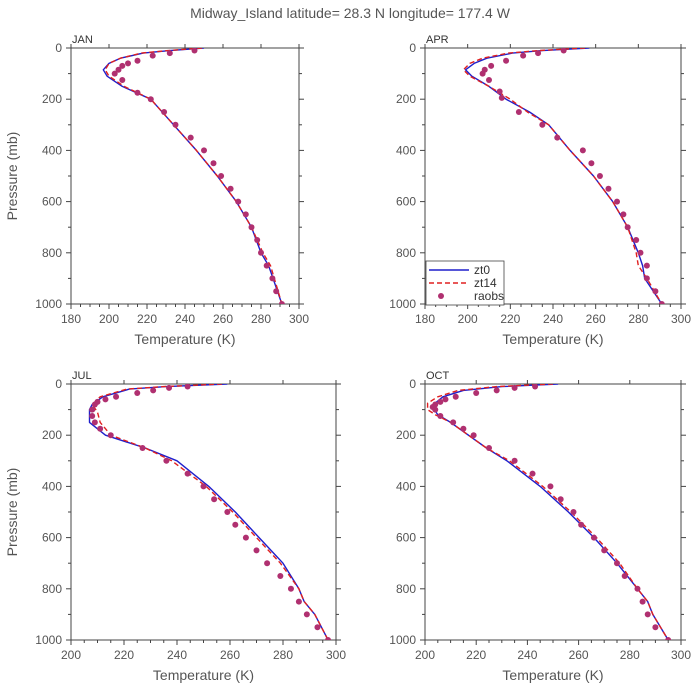 The height and width of the screenshot is (700, 700). Describe the element at coordinates (681, 655) in the screenshot. I see `x-tick-label: 300` at that location.